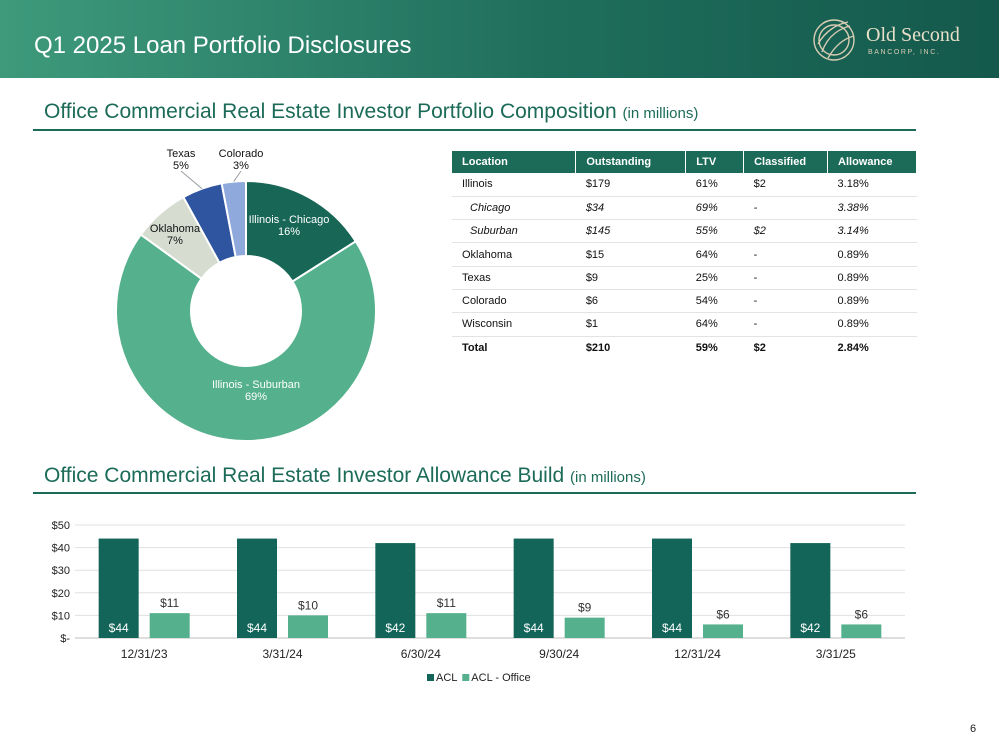 Image resolution: width=999 pixels, height=750 pixels. What do you see at coordinates (175, 229) in the screenshot?
I see `slice-label: Oklahoma` at bounding box center [175, 229].